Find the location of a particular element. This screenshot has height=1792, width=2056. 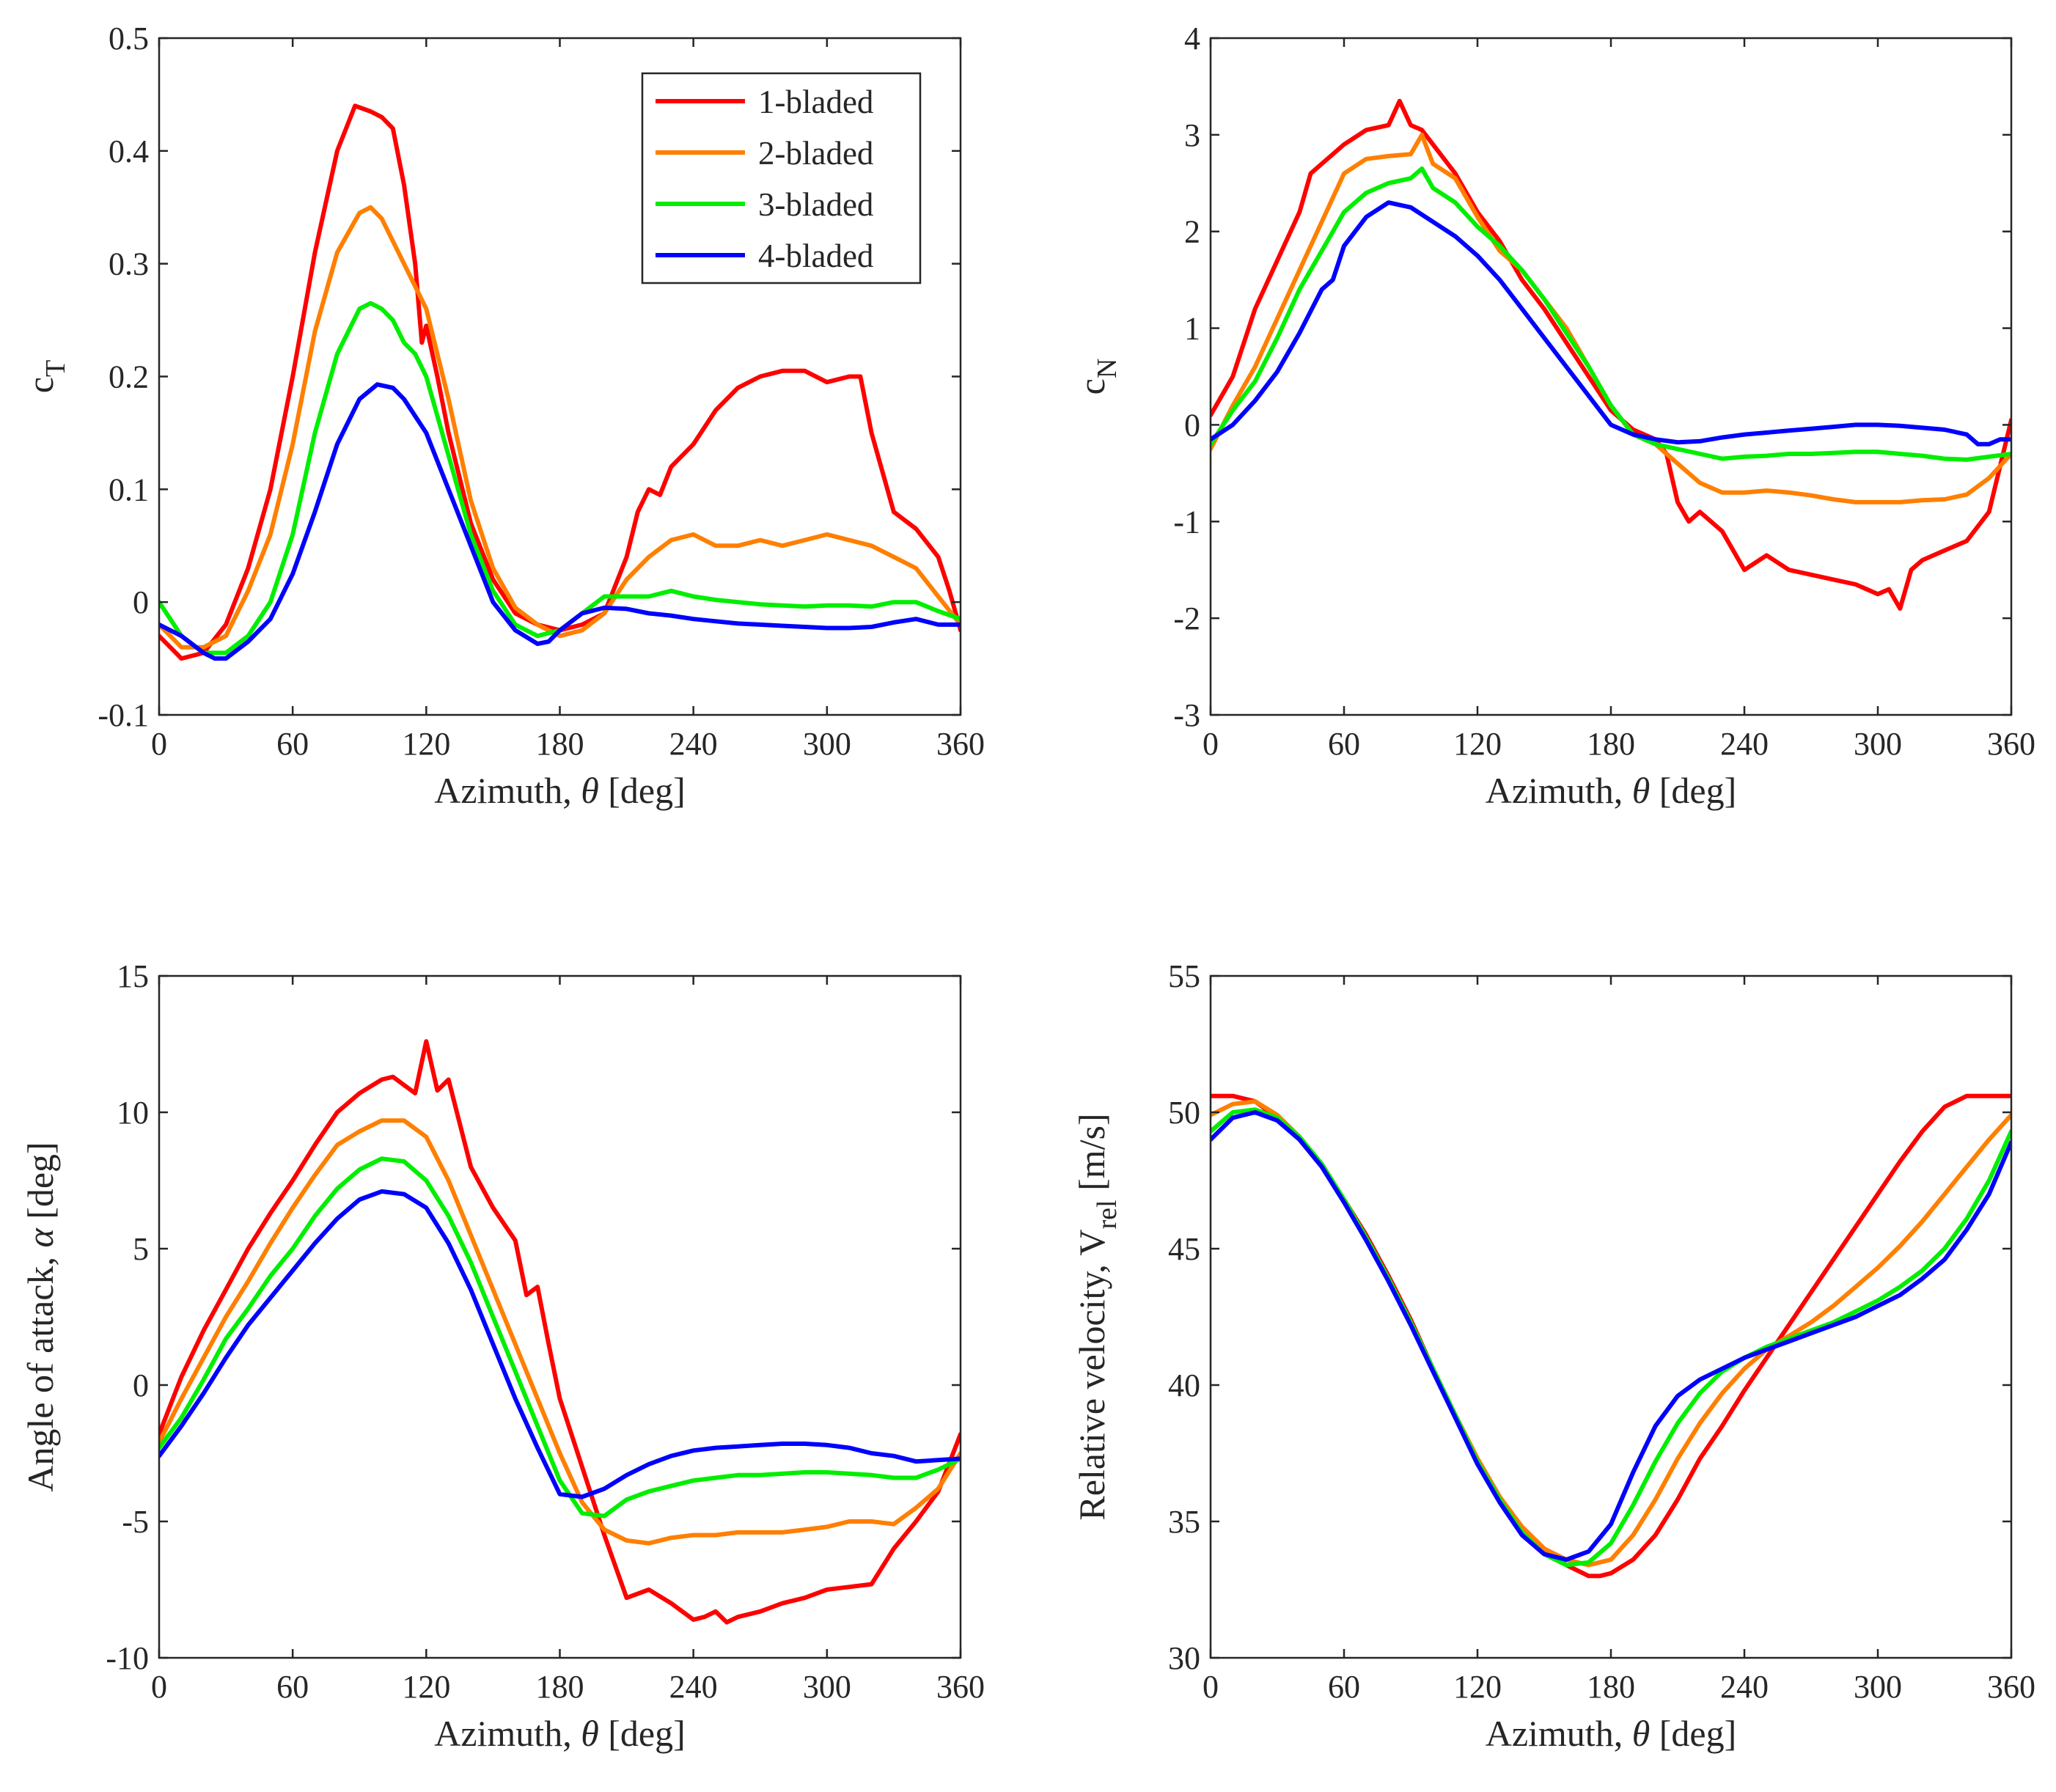

y-tick-label: 0.5 is located at coordinates (129, 38).